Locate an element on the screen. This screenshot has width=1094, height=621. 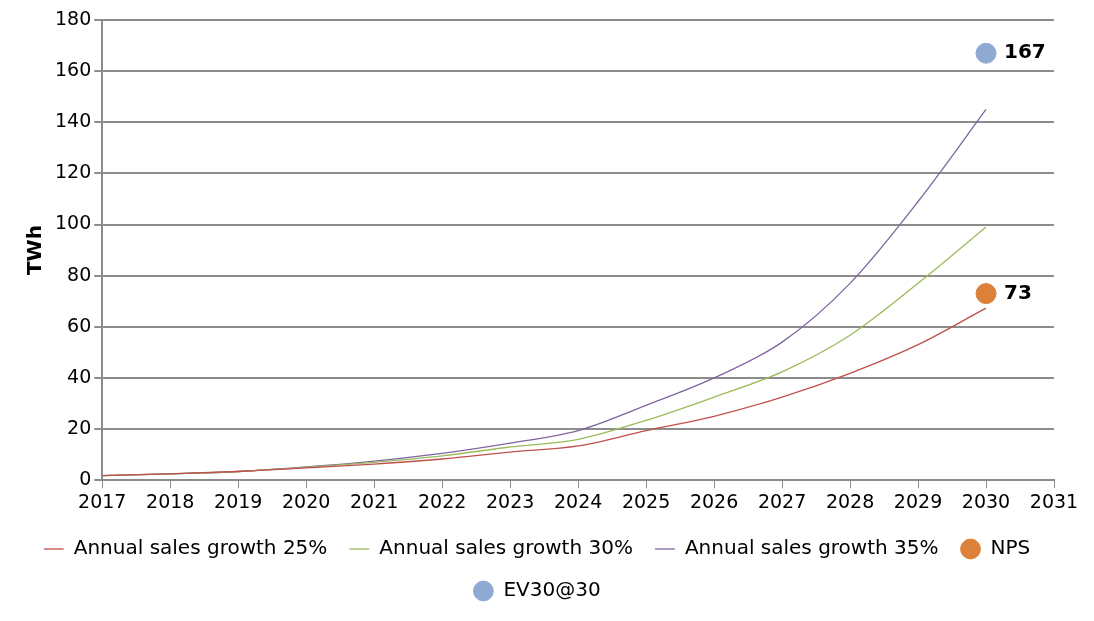
x-tick-label: 2018 is located at coordinates (170, 500).